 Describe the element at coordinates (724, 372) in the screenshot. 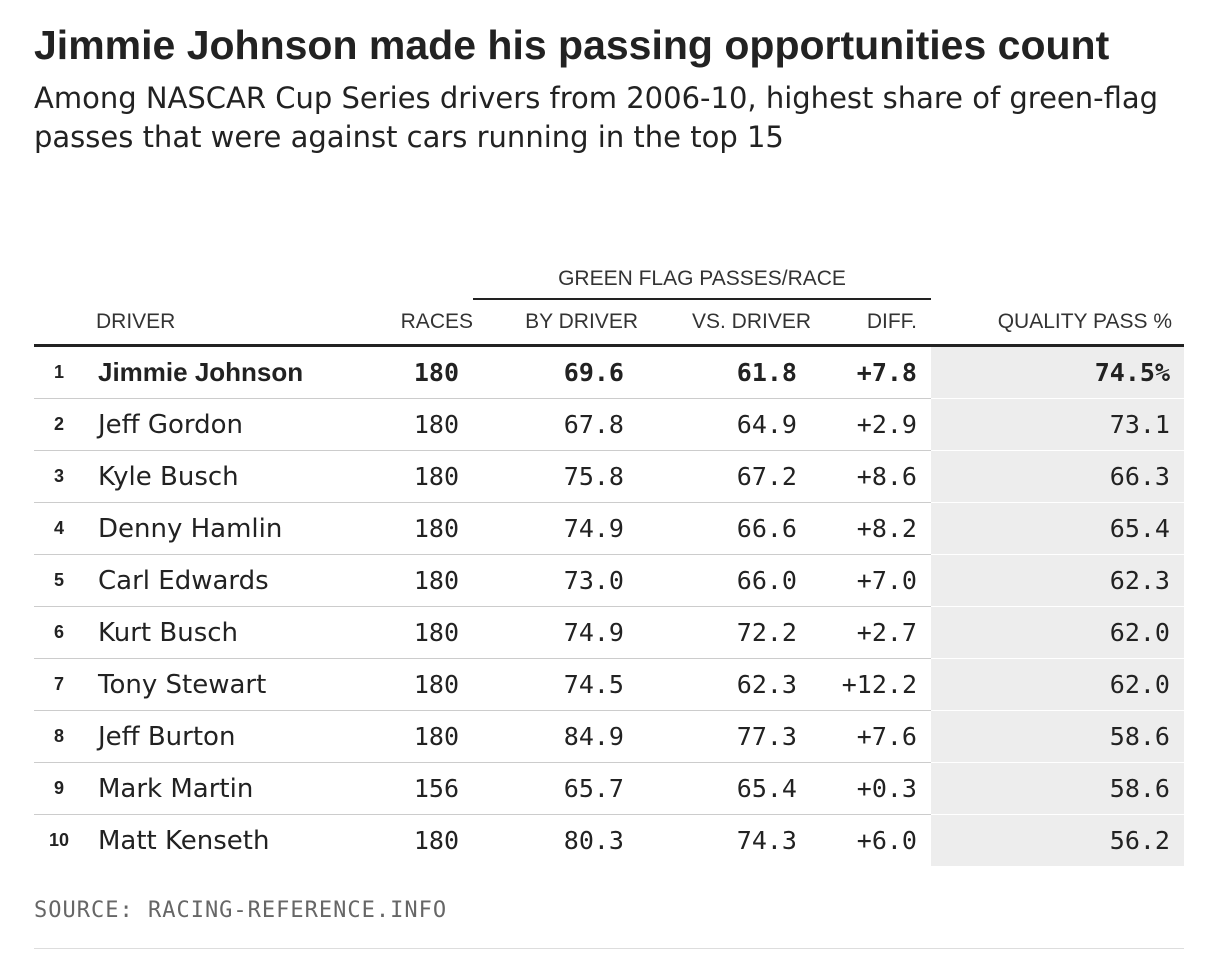

I see `vs-driver-cell: 61.8` at that location.